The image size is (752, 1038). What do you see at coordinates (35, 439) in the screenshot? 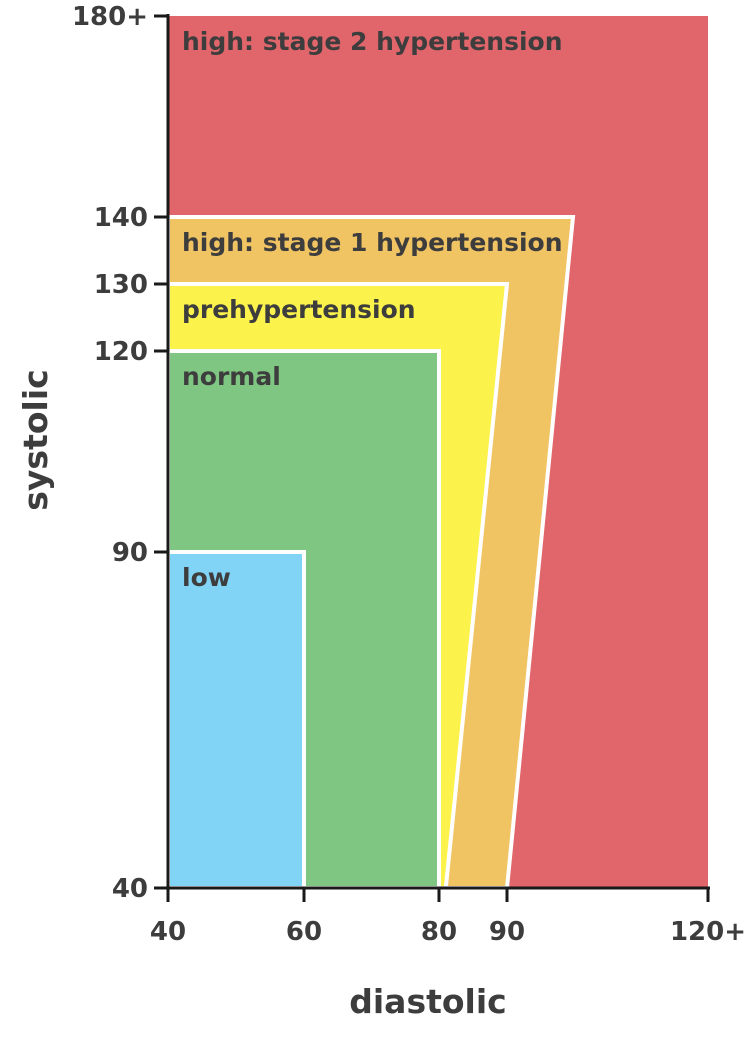
I see `y-axis-title: systolic` at bounding box center [35, 439].